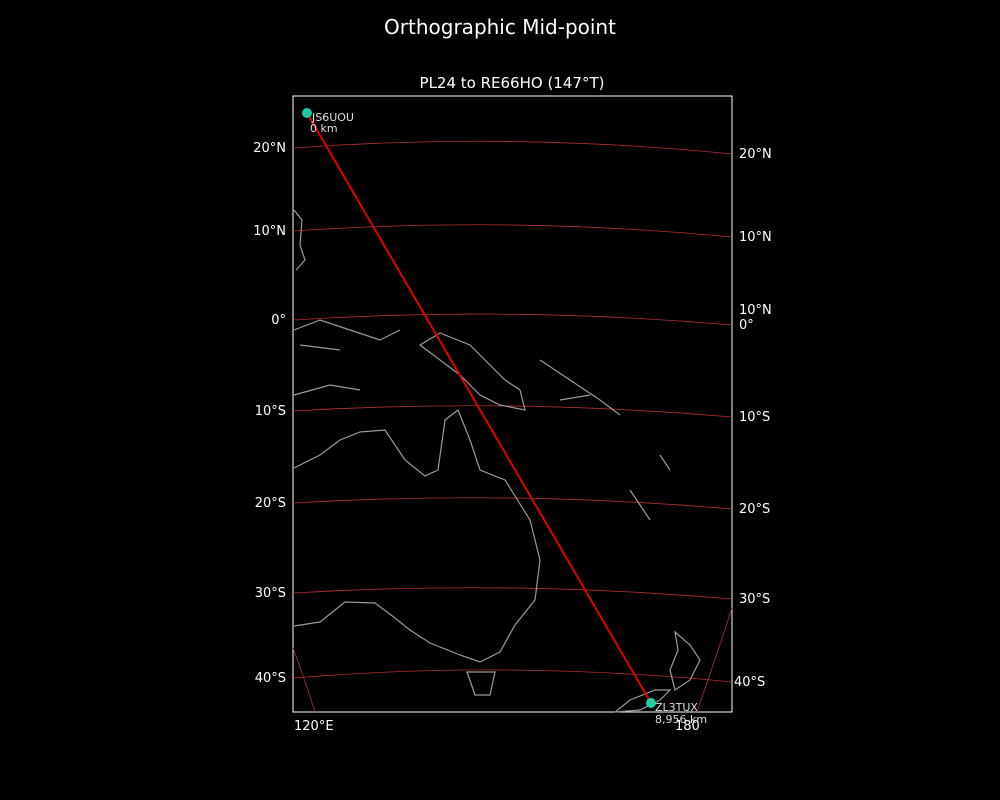  I want to click on left-lat-labels: 20°N 10°N 0° 10°S 20°S 30°S 40°S, so click(269, 413).